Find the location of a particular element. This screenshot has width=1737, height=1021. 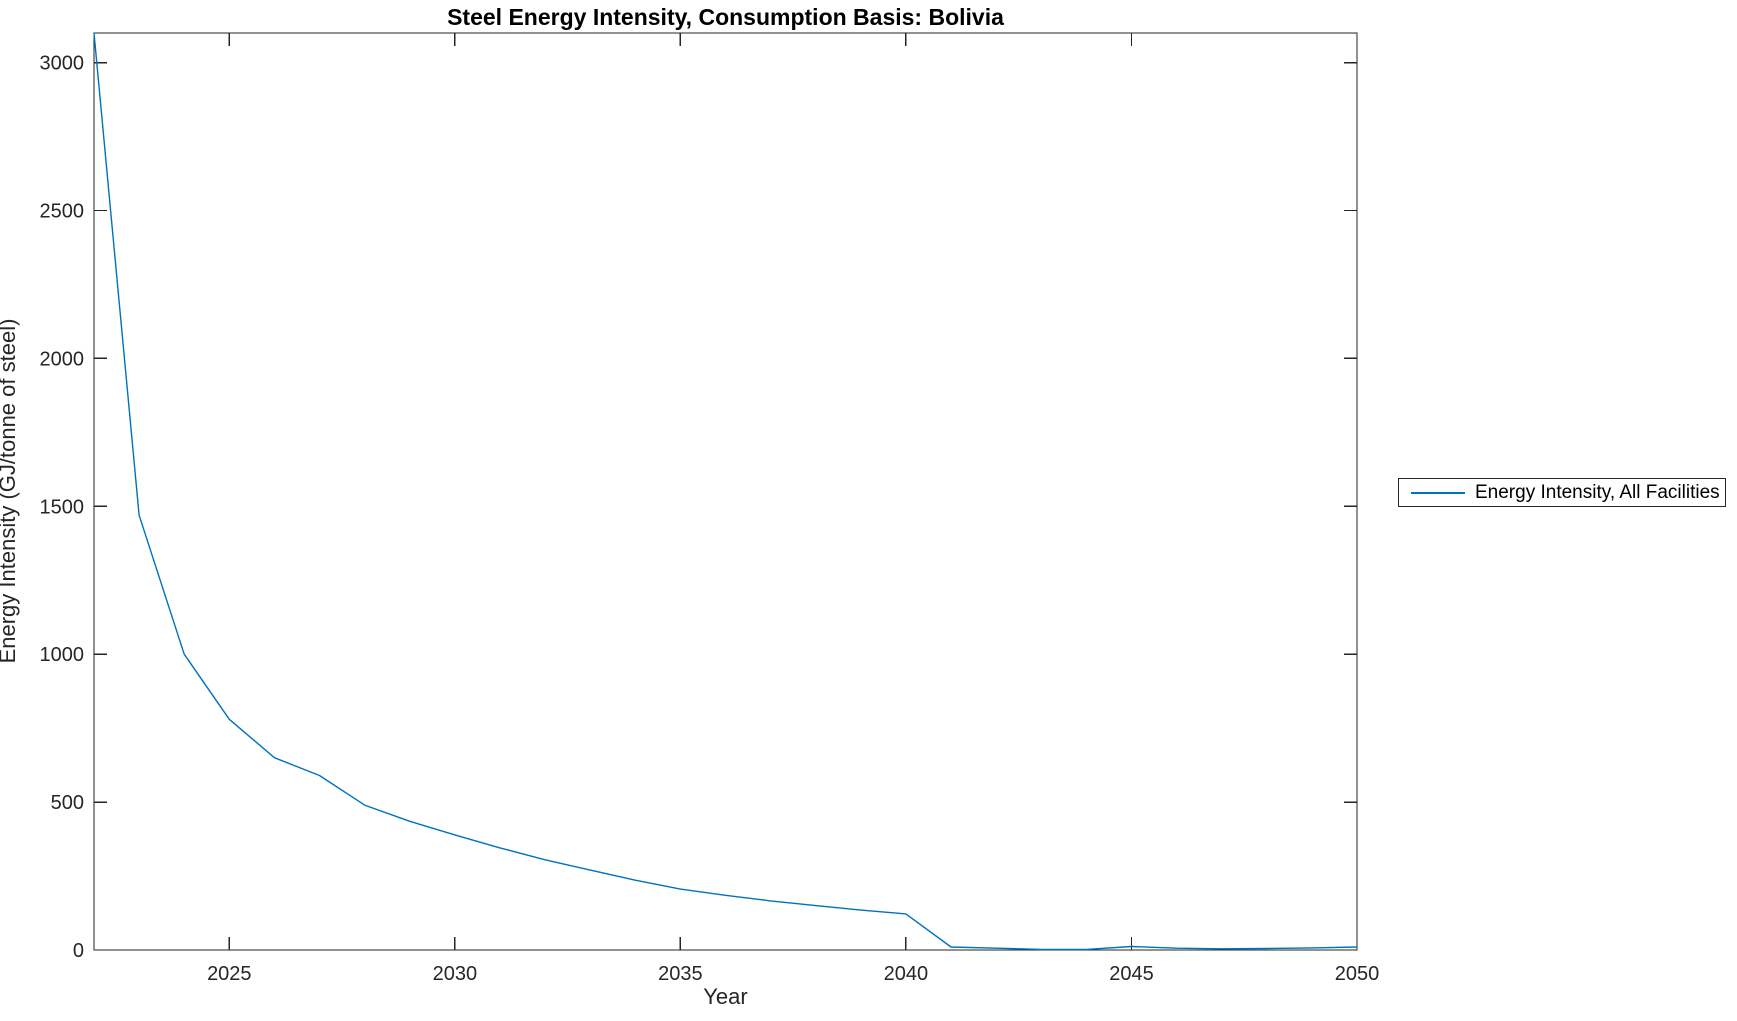

y-tick-label: 2000 is located at coordinates (62, 359).